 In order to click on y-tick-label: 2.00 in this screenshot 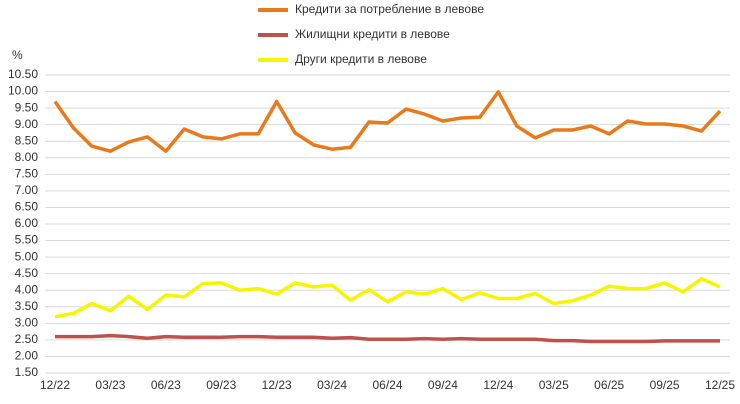, I will do `click(27, 356)`.